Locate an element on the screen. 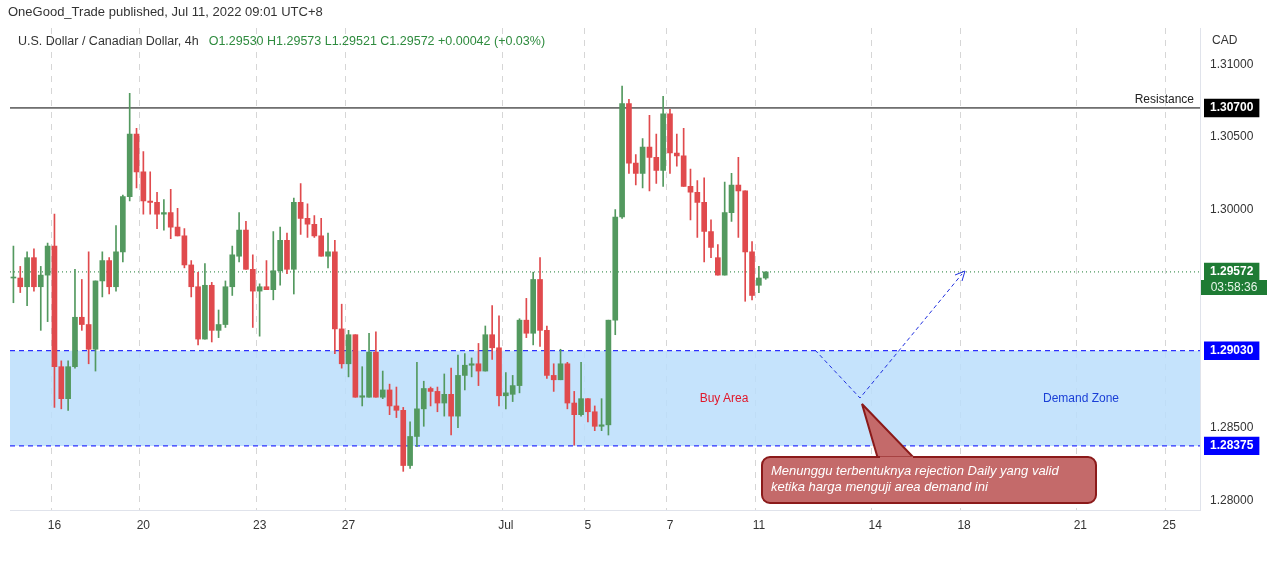 The height and width of the screenshot is (573, 1280). y-tick-label: 1.28375 is located at coordinates (1232, 445).